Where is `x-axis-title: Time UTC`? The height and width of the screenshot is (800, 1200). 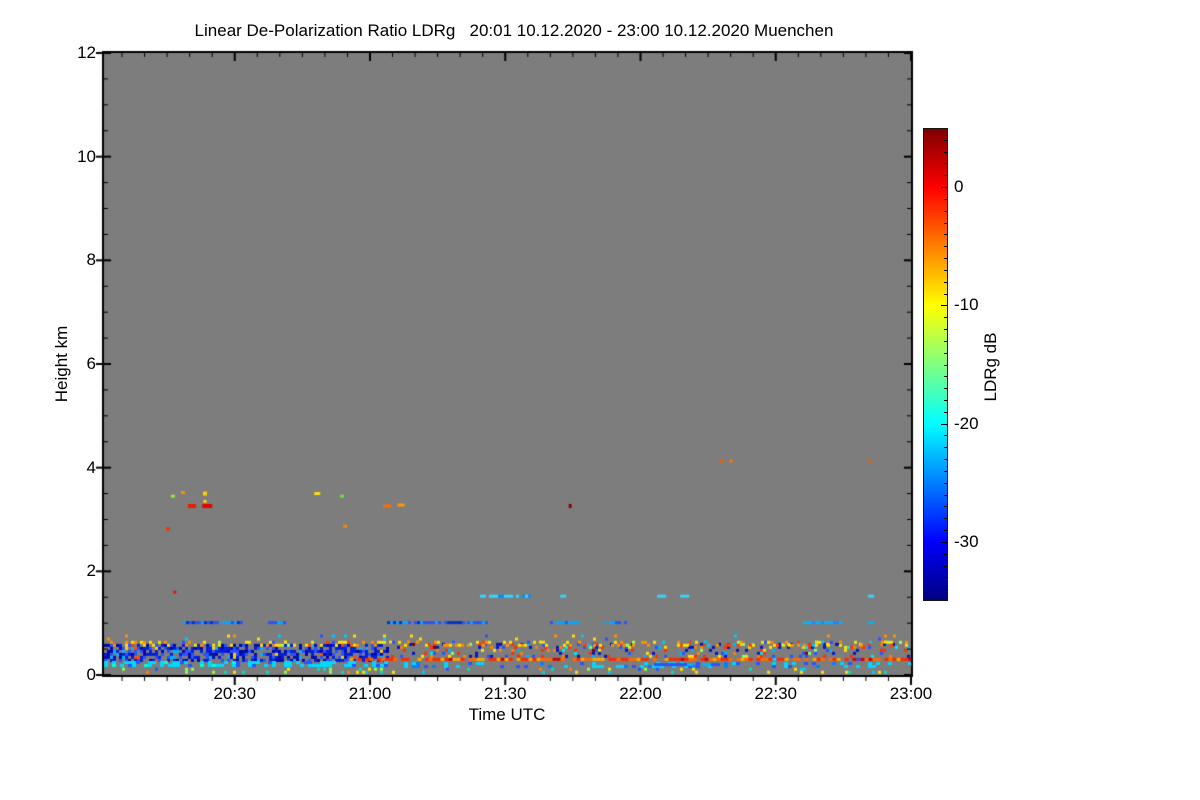
x-axis-title: Time UTC is located at coordinates (507, 714).